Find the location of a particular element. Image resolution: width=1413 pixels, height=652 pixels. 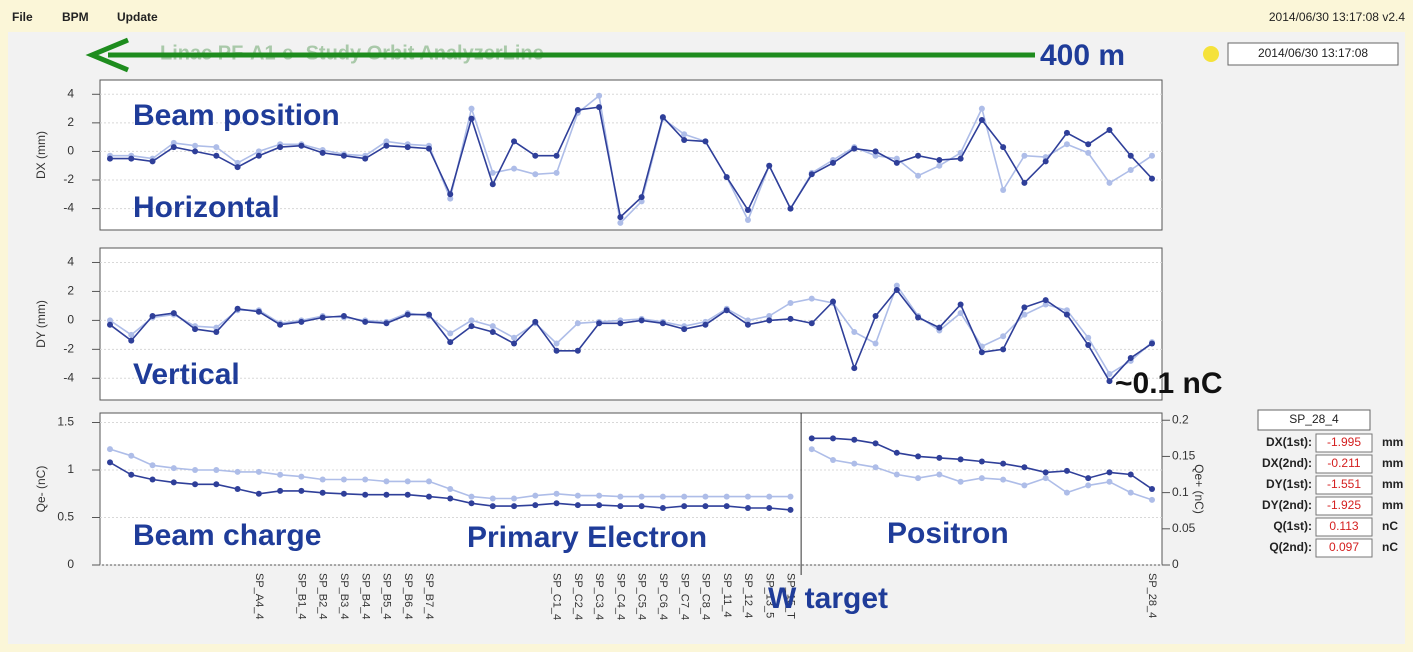

distance: 400 m is located at coordinates (1082, 55).